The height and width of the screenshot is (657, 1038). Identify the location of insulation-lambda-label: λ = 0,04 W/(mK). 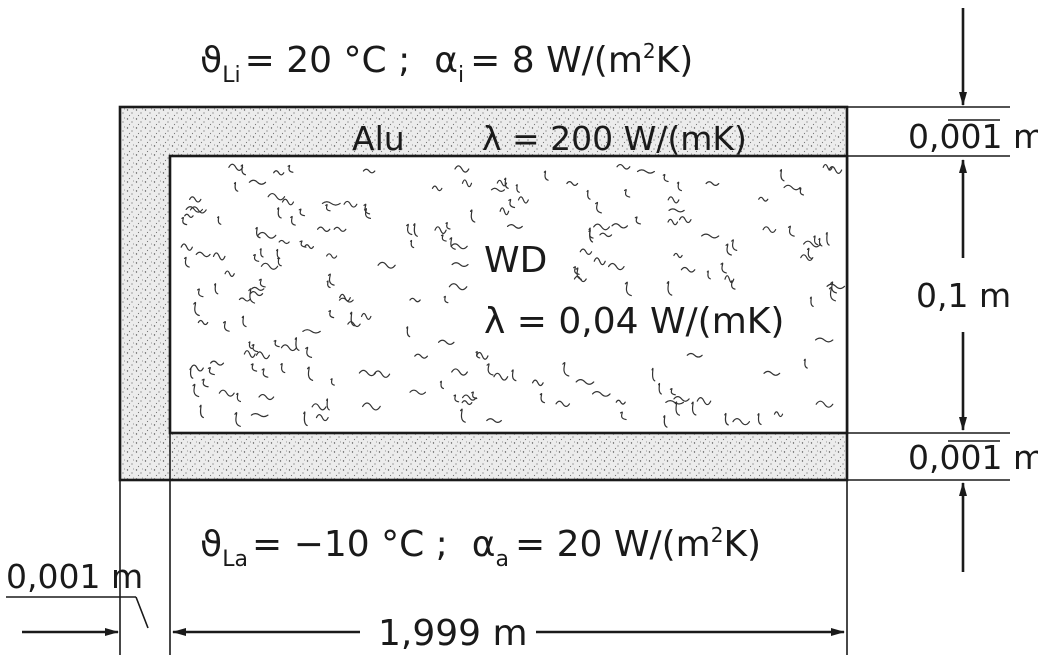
(634, 321).